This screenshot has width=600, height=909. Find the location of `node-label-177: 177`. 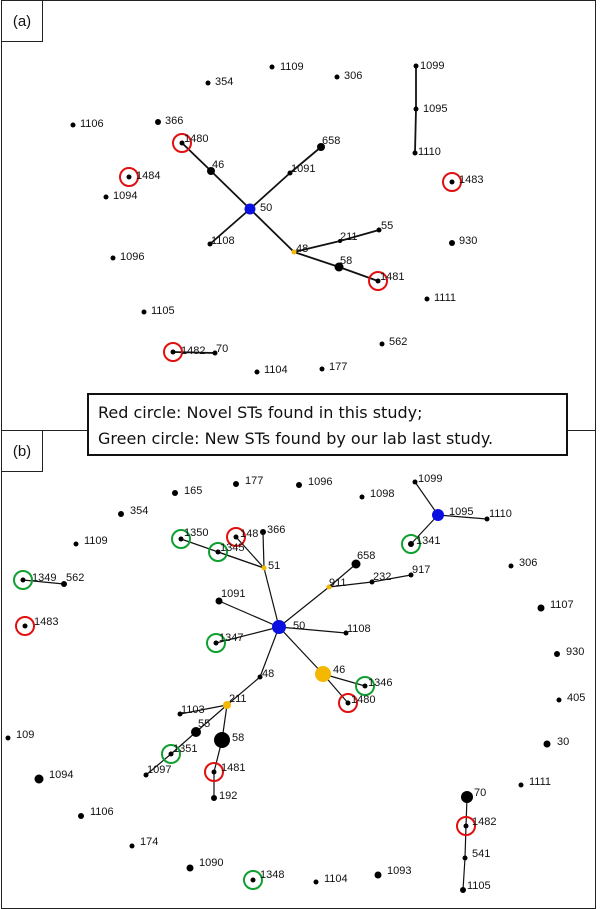

node-label-177: 177 is located at coordinates (254, 481).